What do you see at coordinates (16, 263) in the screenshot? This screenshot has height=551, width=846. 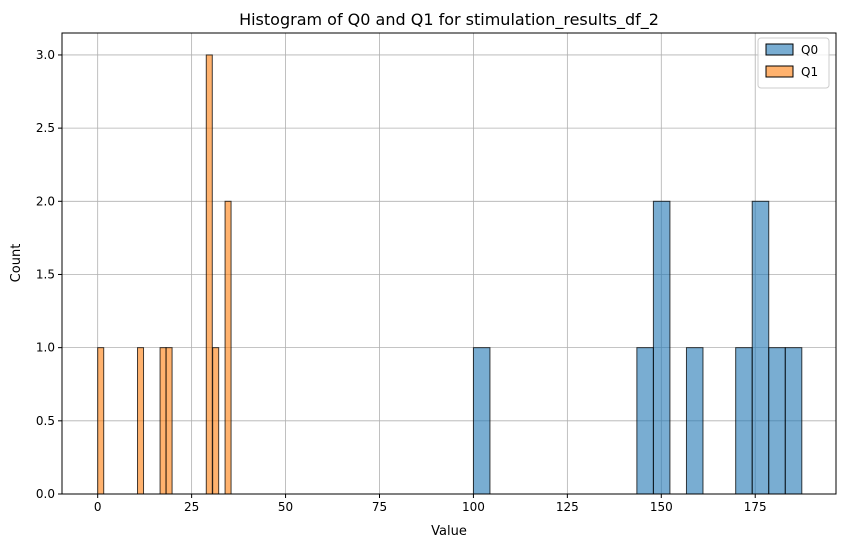 I see `y-axis-label: Count` at bounding box center [16, 263].